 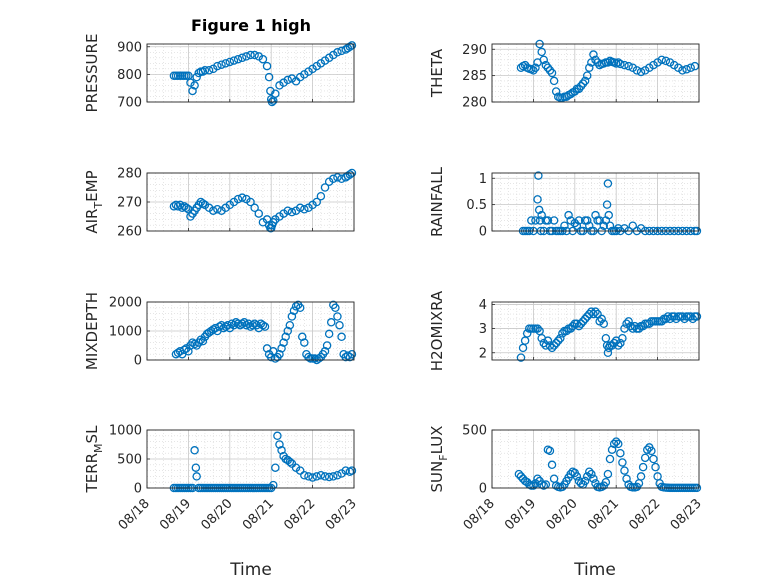 What do you see at coordinates (94, 459) in the screenshot?
I see `y-axis-label: TERRMSL` at bounding box center [94, 459].